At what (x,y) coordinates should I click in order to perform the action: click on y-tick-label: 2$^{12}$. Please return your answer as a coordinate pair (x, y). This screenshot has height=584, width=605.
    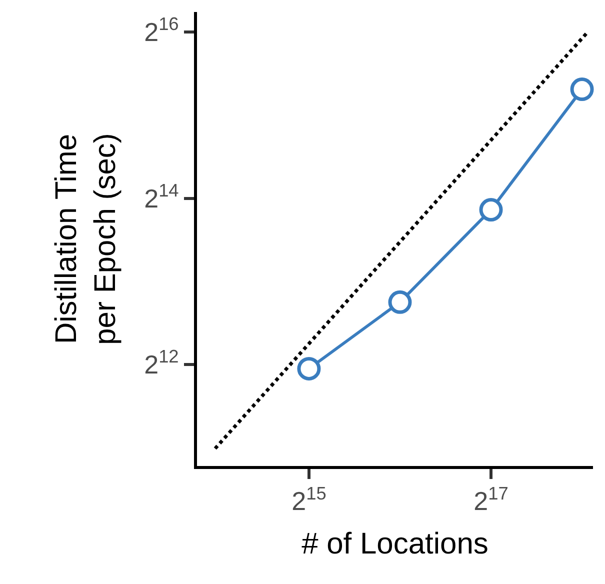
    Looking at the image, I should click on (161, 363).